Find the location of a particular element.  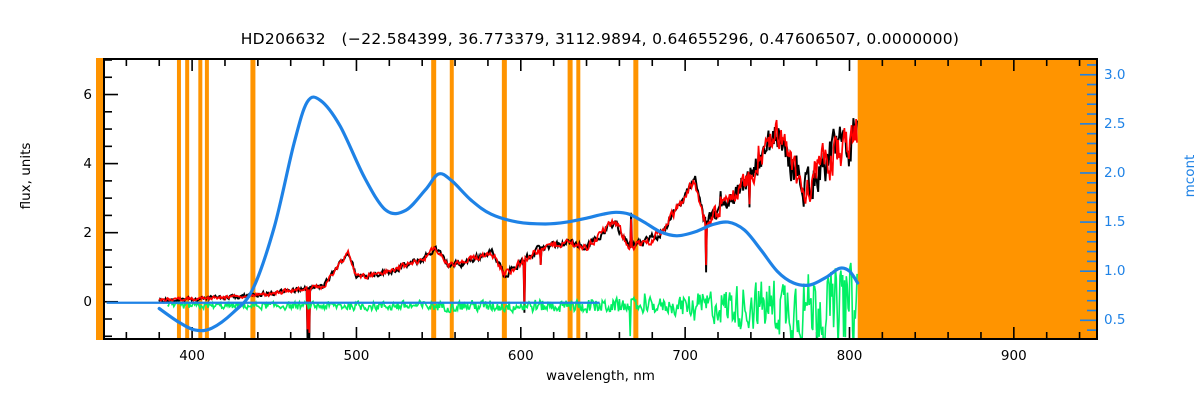

mcont-tick-label-2.5: 2.5 is located at coordinates (1115, 123).